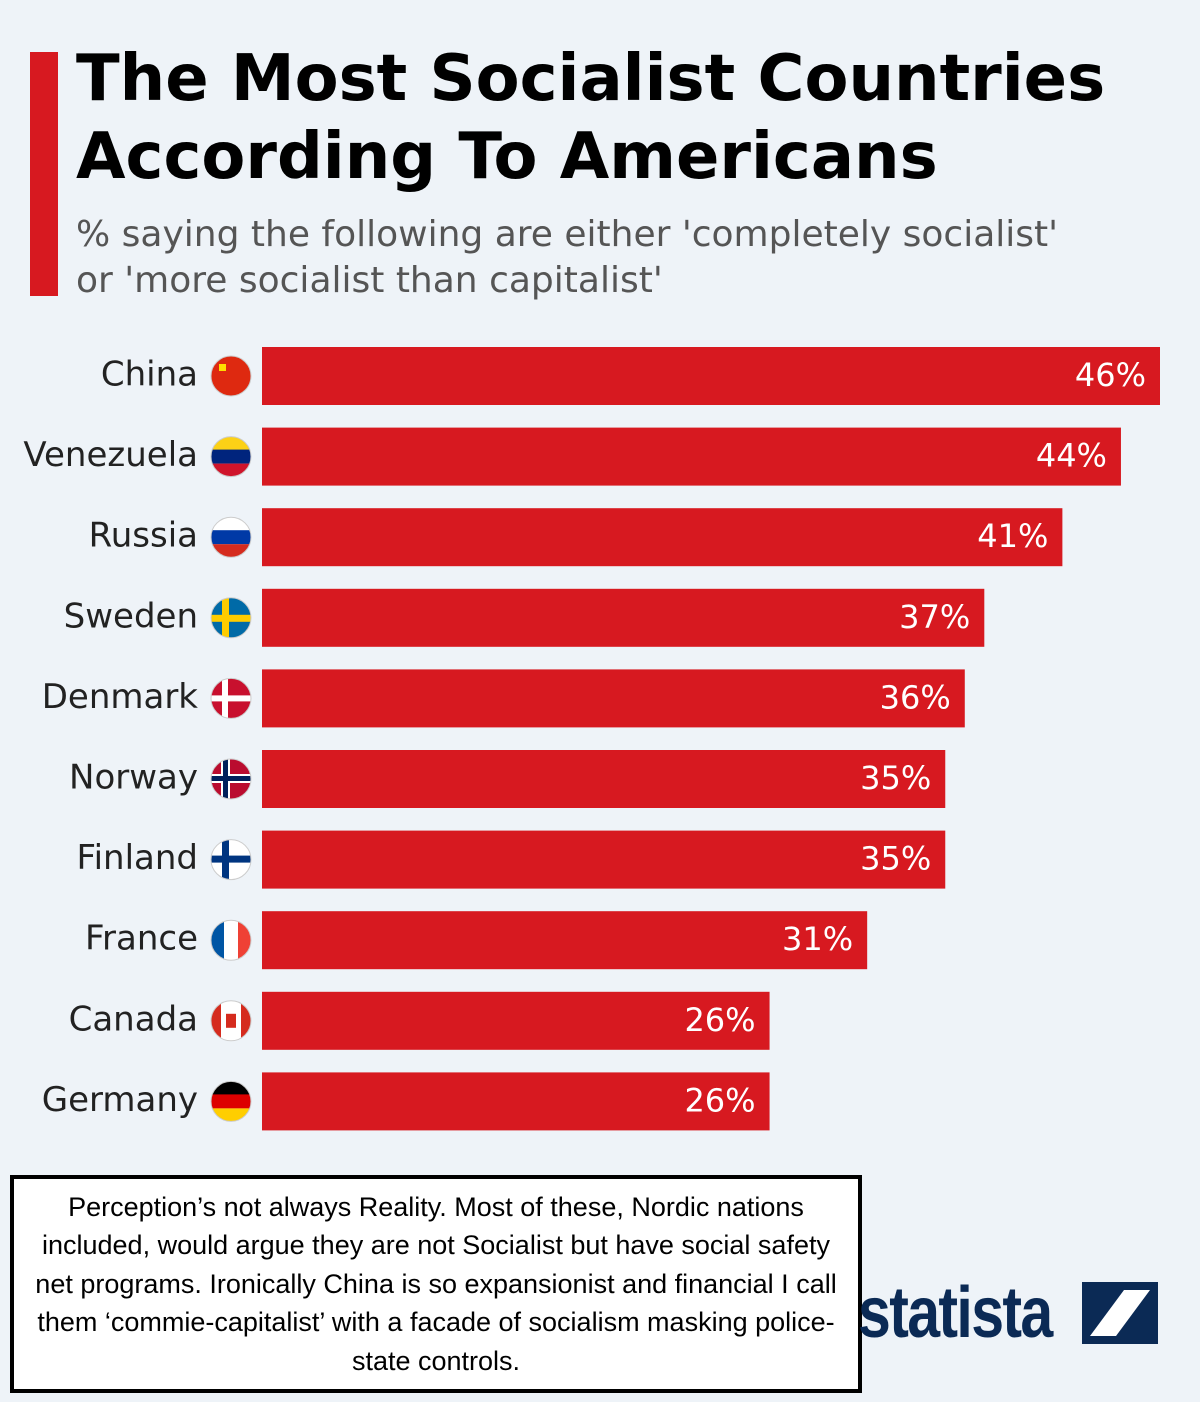  What do you see at coordinates (110, 455) in the screenshot?
I see `category-label: Venezuela` at bounding box center [110, 455].